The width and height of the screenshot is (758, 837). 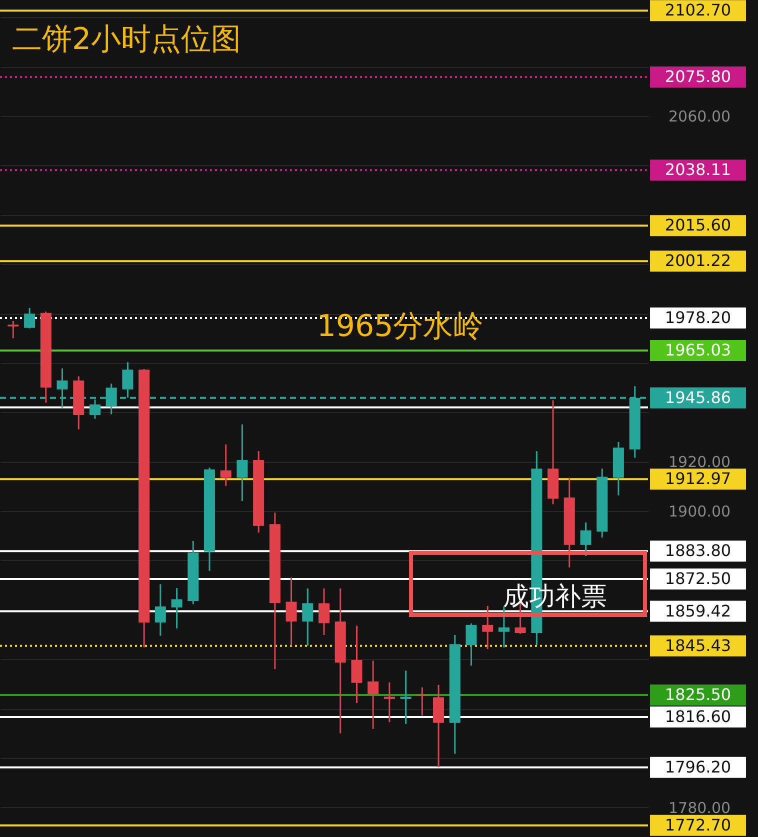 What do you see at coordinates (699, 462) in the screenshot?
I see `y-tick-label: 1920.00` at bounding box center [699, 462].